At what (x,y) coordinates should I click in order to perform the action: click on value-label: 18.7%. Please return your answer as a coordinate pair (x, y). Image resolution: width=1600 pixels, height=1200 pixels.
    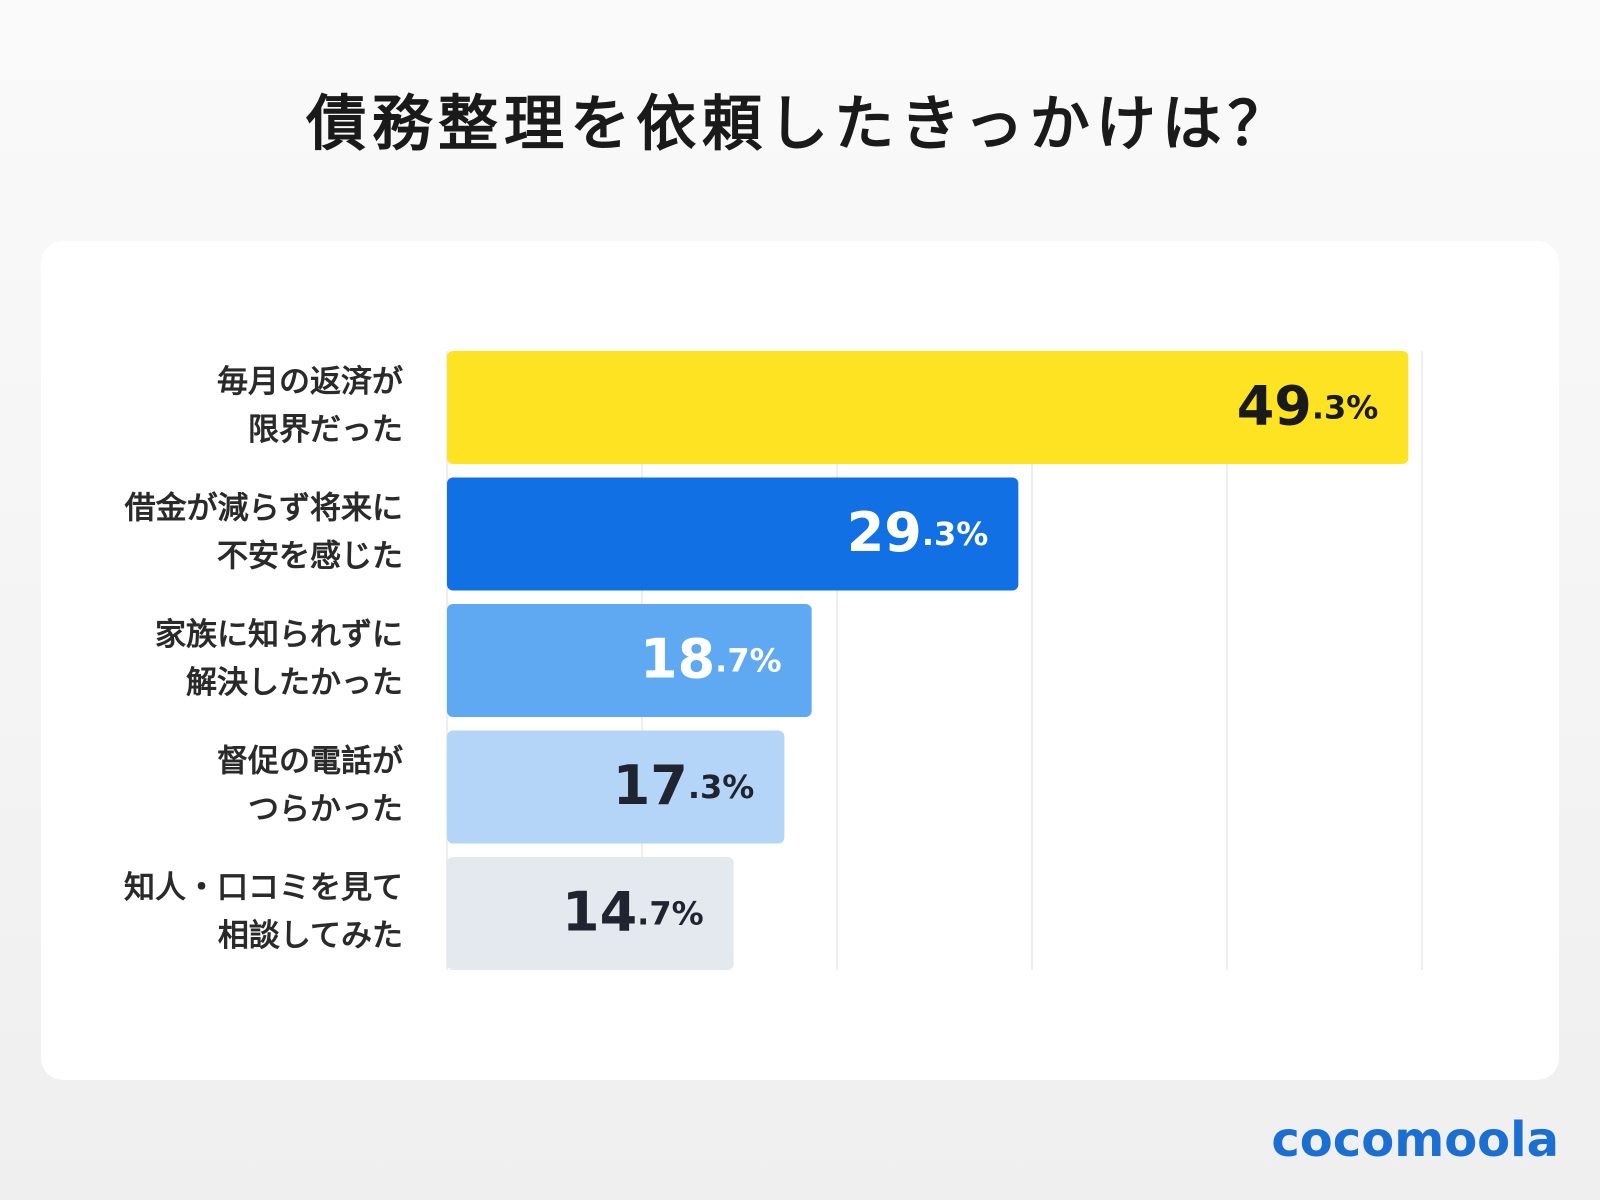
    Looking at the image, I should click on (711, 658).